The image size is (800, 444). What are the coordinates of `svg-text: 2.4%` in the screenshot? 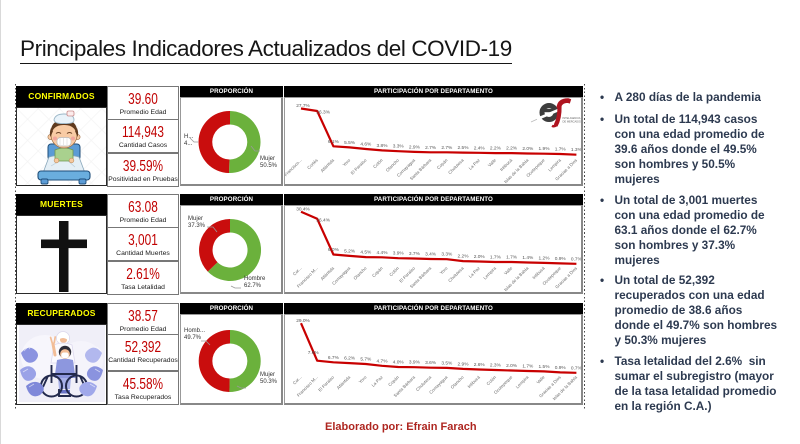 It's located at (480, 148).